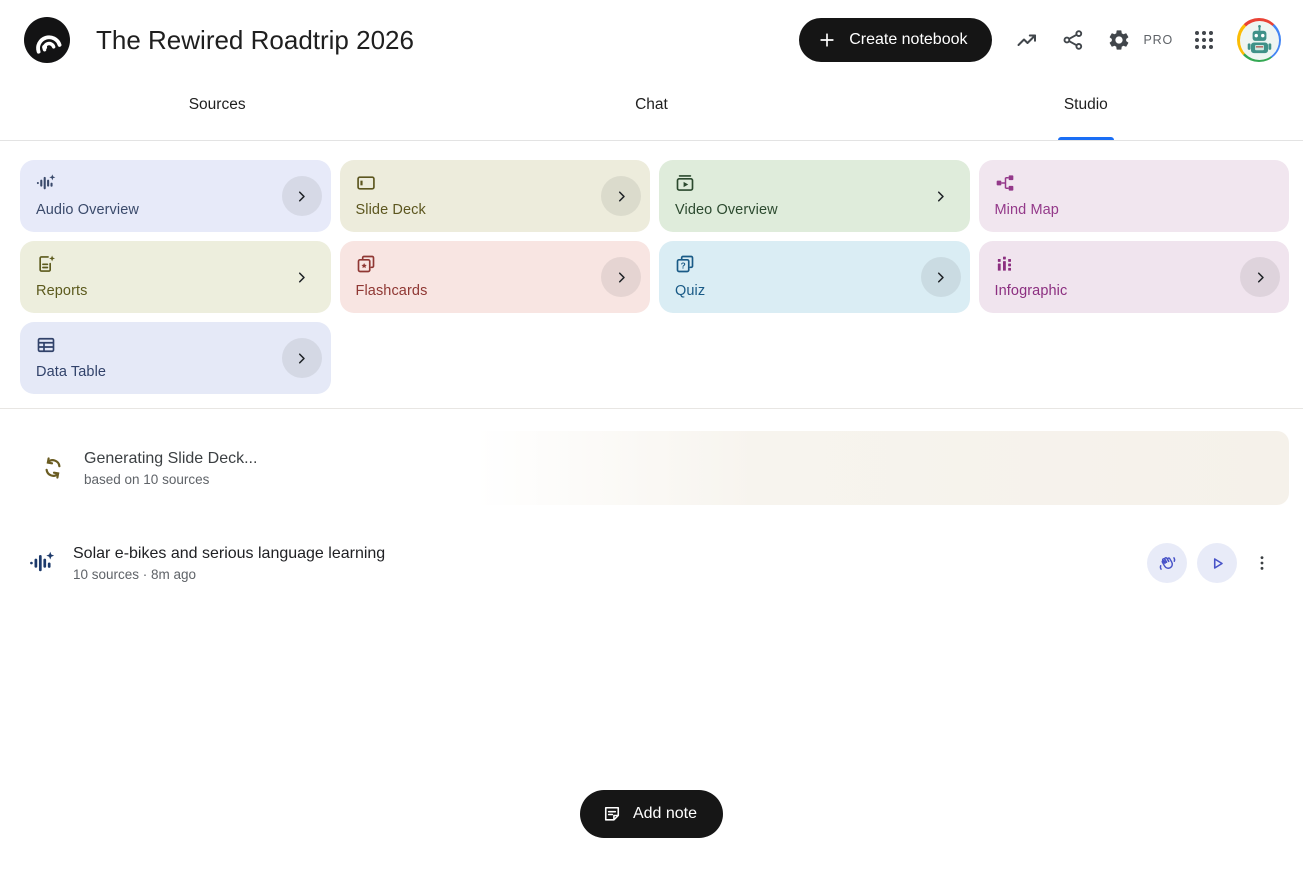  I want to click on tab-sources: Sources, so click(217, 110).